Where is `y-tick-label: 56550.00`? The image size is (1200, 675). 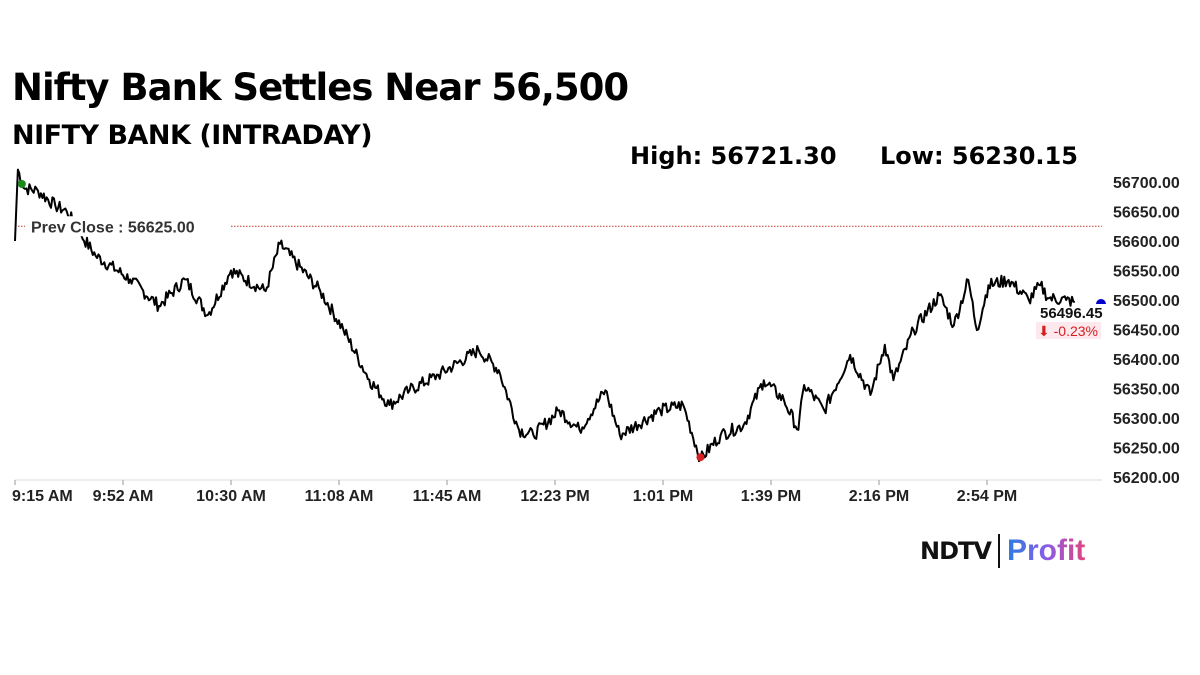
y-tick-label: 56550.00 is located at coordinates (1146, 272).